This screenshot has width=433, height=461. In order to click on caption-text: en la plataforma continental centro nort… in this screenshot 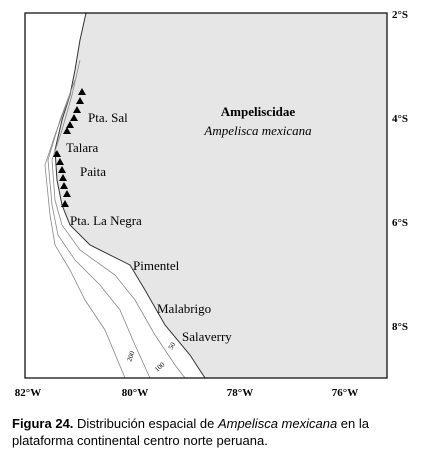, I will do `click(190, 432)`.